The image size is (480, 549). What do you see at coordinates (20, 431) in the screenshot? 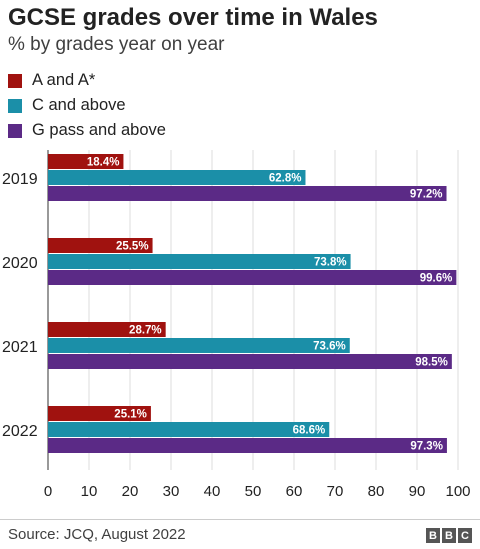
I see `category-label: 2022` at bounding box center [20, 431].